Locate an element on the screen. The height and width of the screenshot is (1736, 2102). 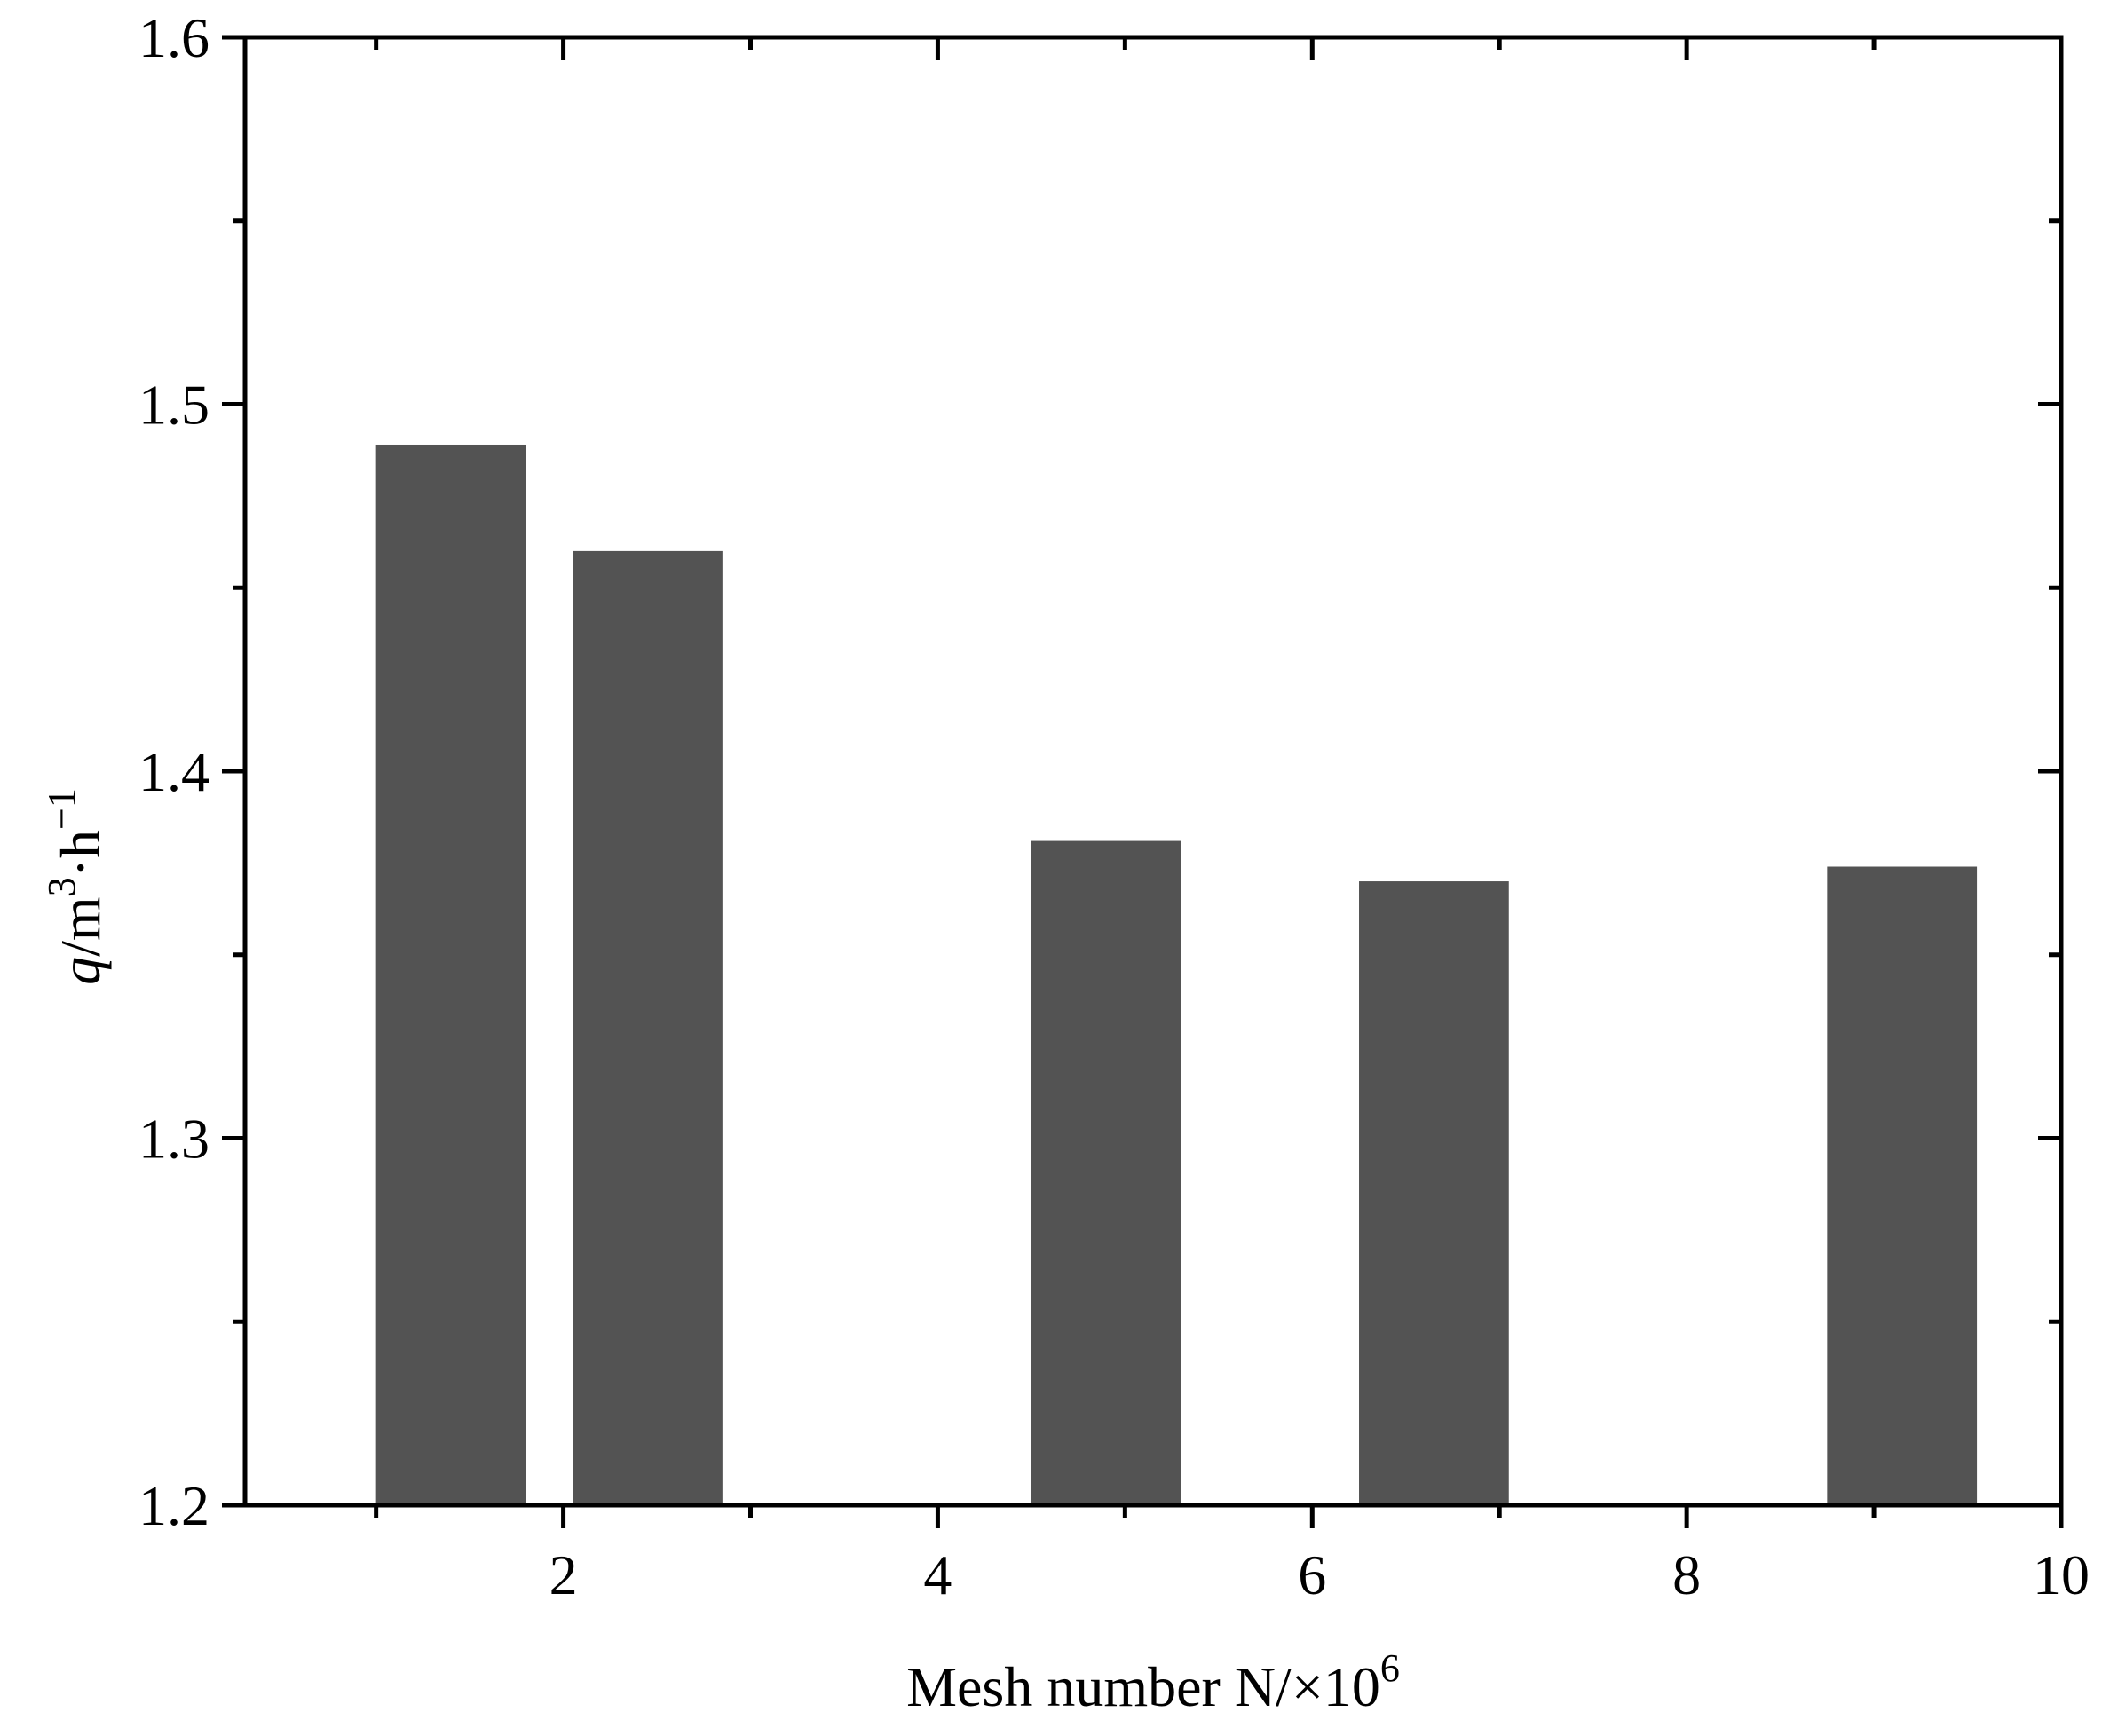
x-axis-title-main: Mesh number N/×10 is located at coordinates (1143, 1686).